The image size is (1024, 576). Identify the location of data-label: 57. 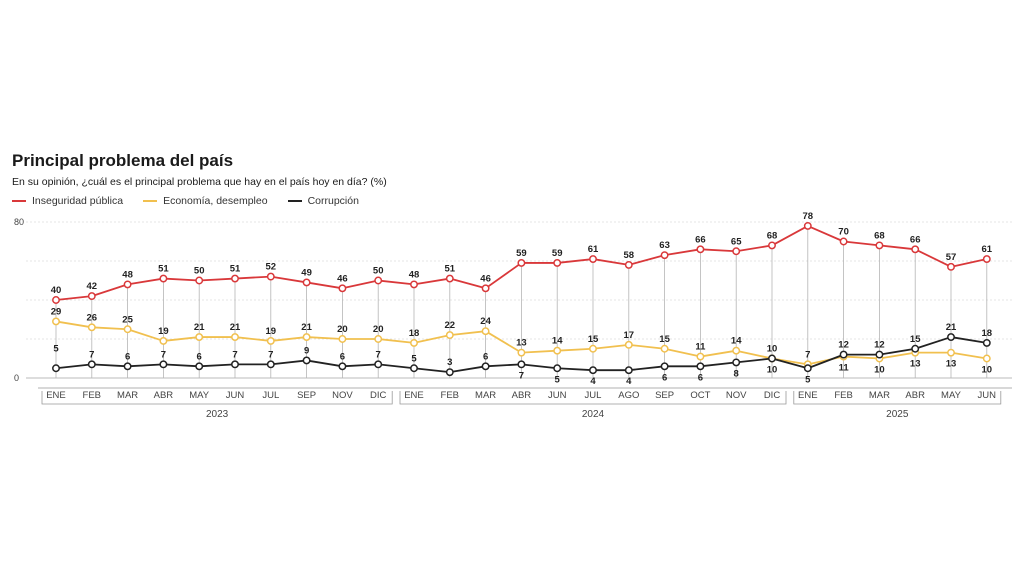
(951, 257).